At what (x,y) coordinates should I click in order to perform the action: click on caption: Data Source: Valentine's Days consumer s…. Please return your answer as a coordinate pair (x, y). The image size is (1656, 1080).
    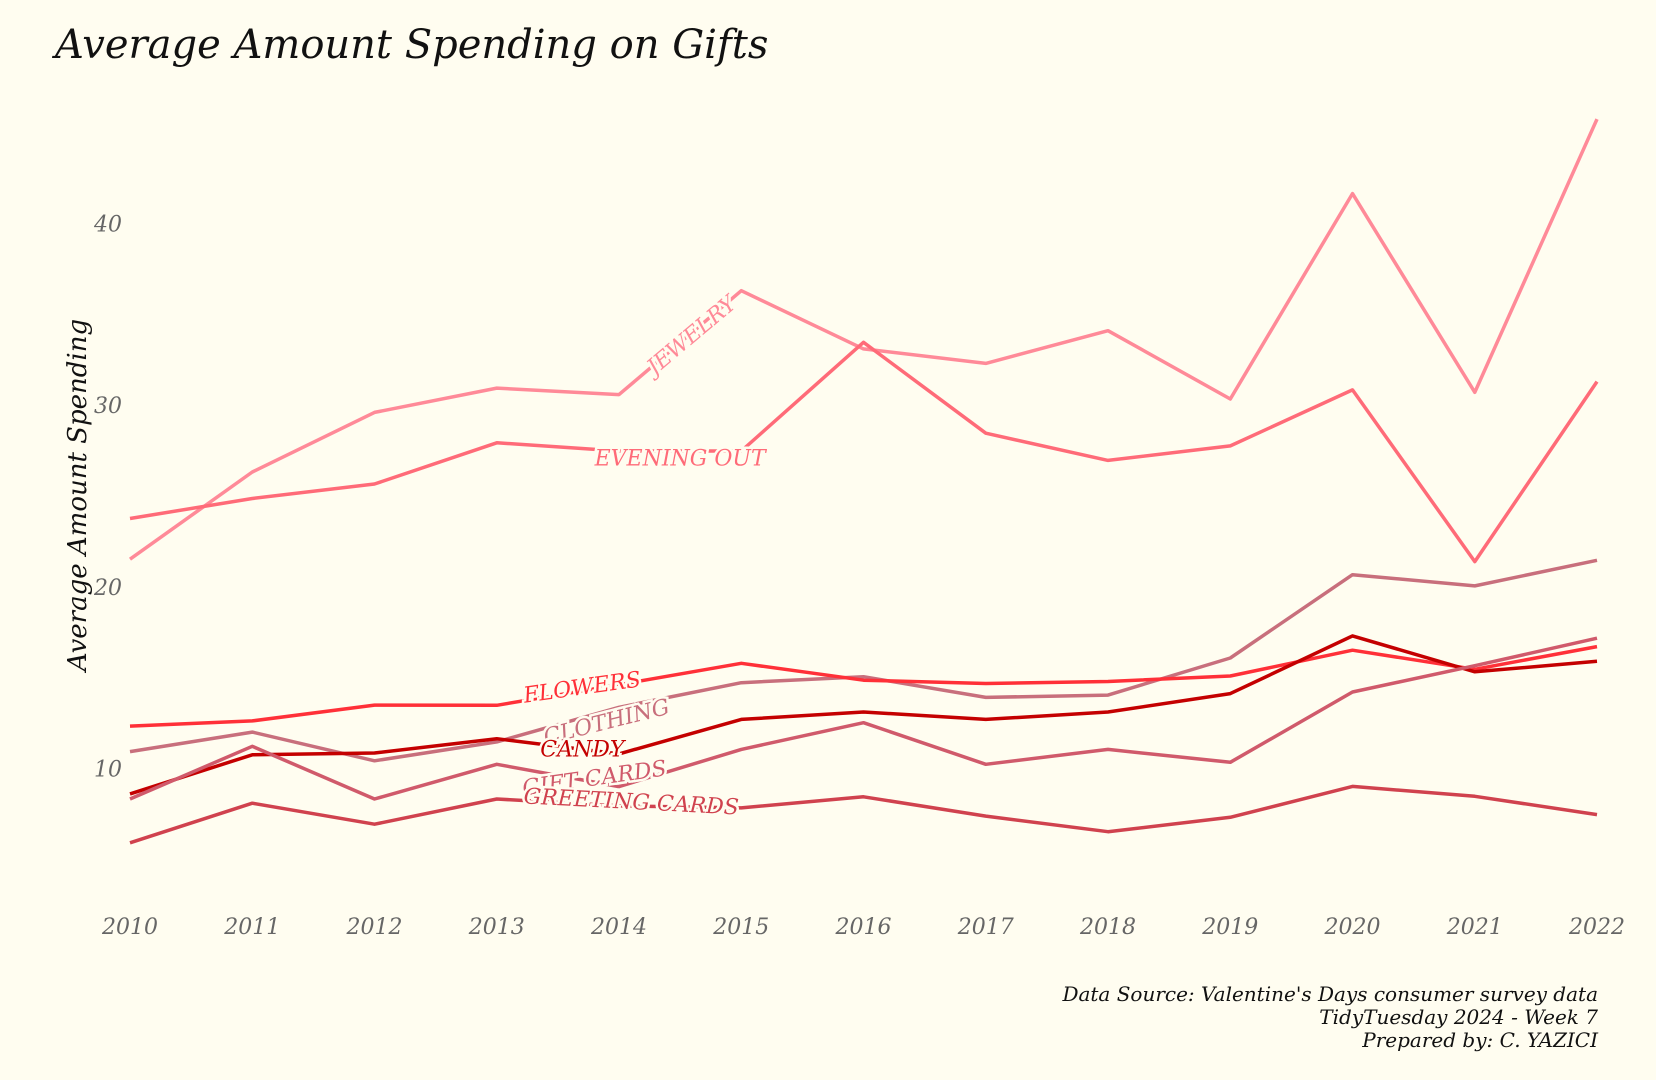
    Looking at the image, I should click on (1330, 1017).